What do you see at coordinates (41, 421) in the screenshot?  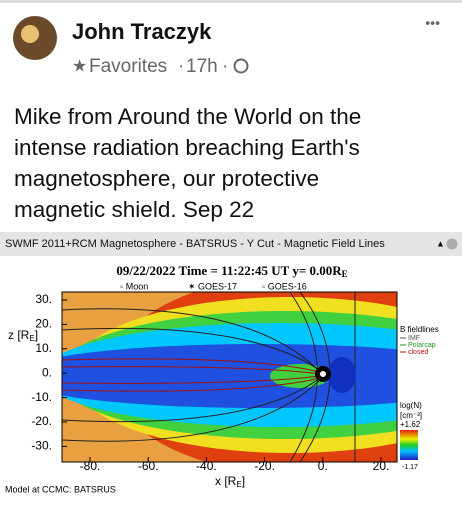 I see `y-tick-label: -20.` at bounding box center [41, 421].